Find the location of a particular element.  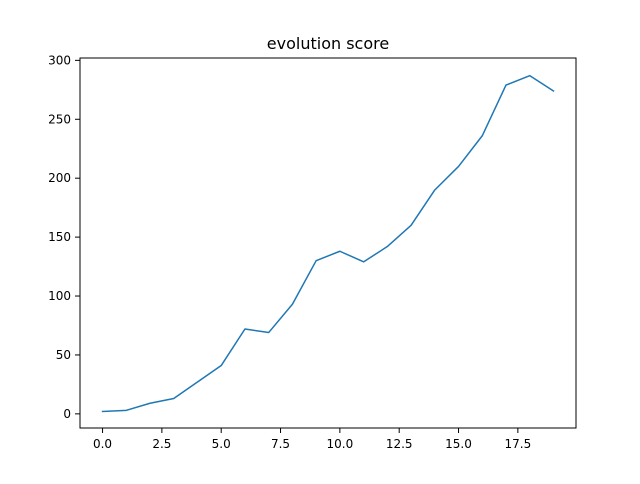

y-tick-label: 200 is located at coordinates (59, 178).